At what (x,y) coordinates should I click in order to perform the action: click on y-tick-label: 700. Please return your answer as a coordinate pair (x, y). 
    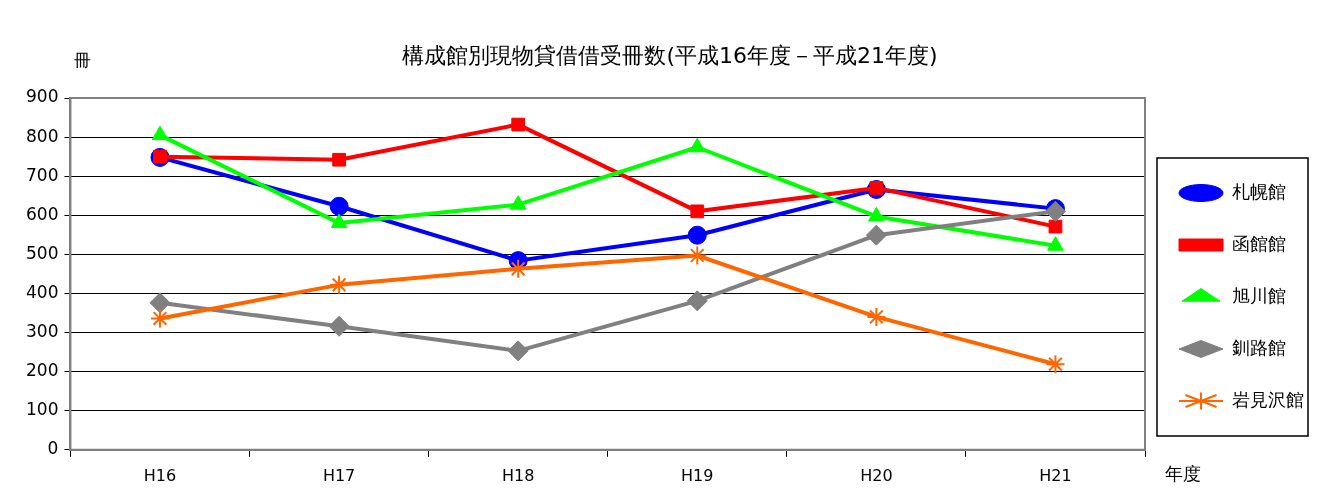
    Looking at the image, I should click on (42, 174).